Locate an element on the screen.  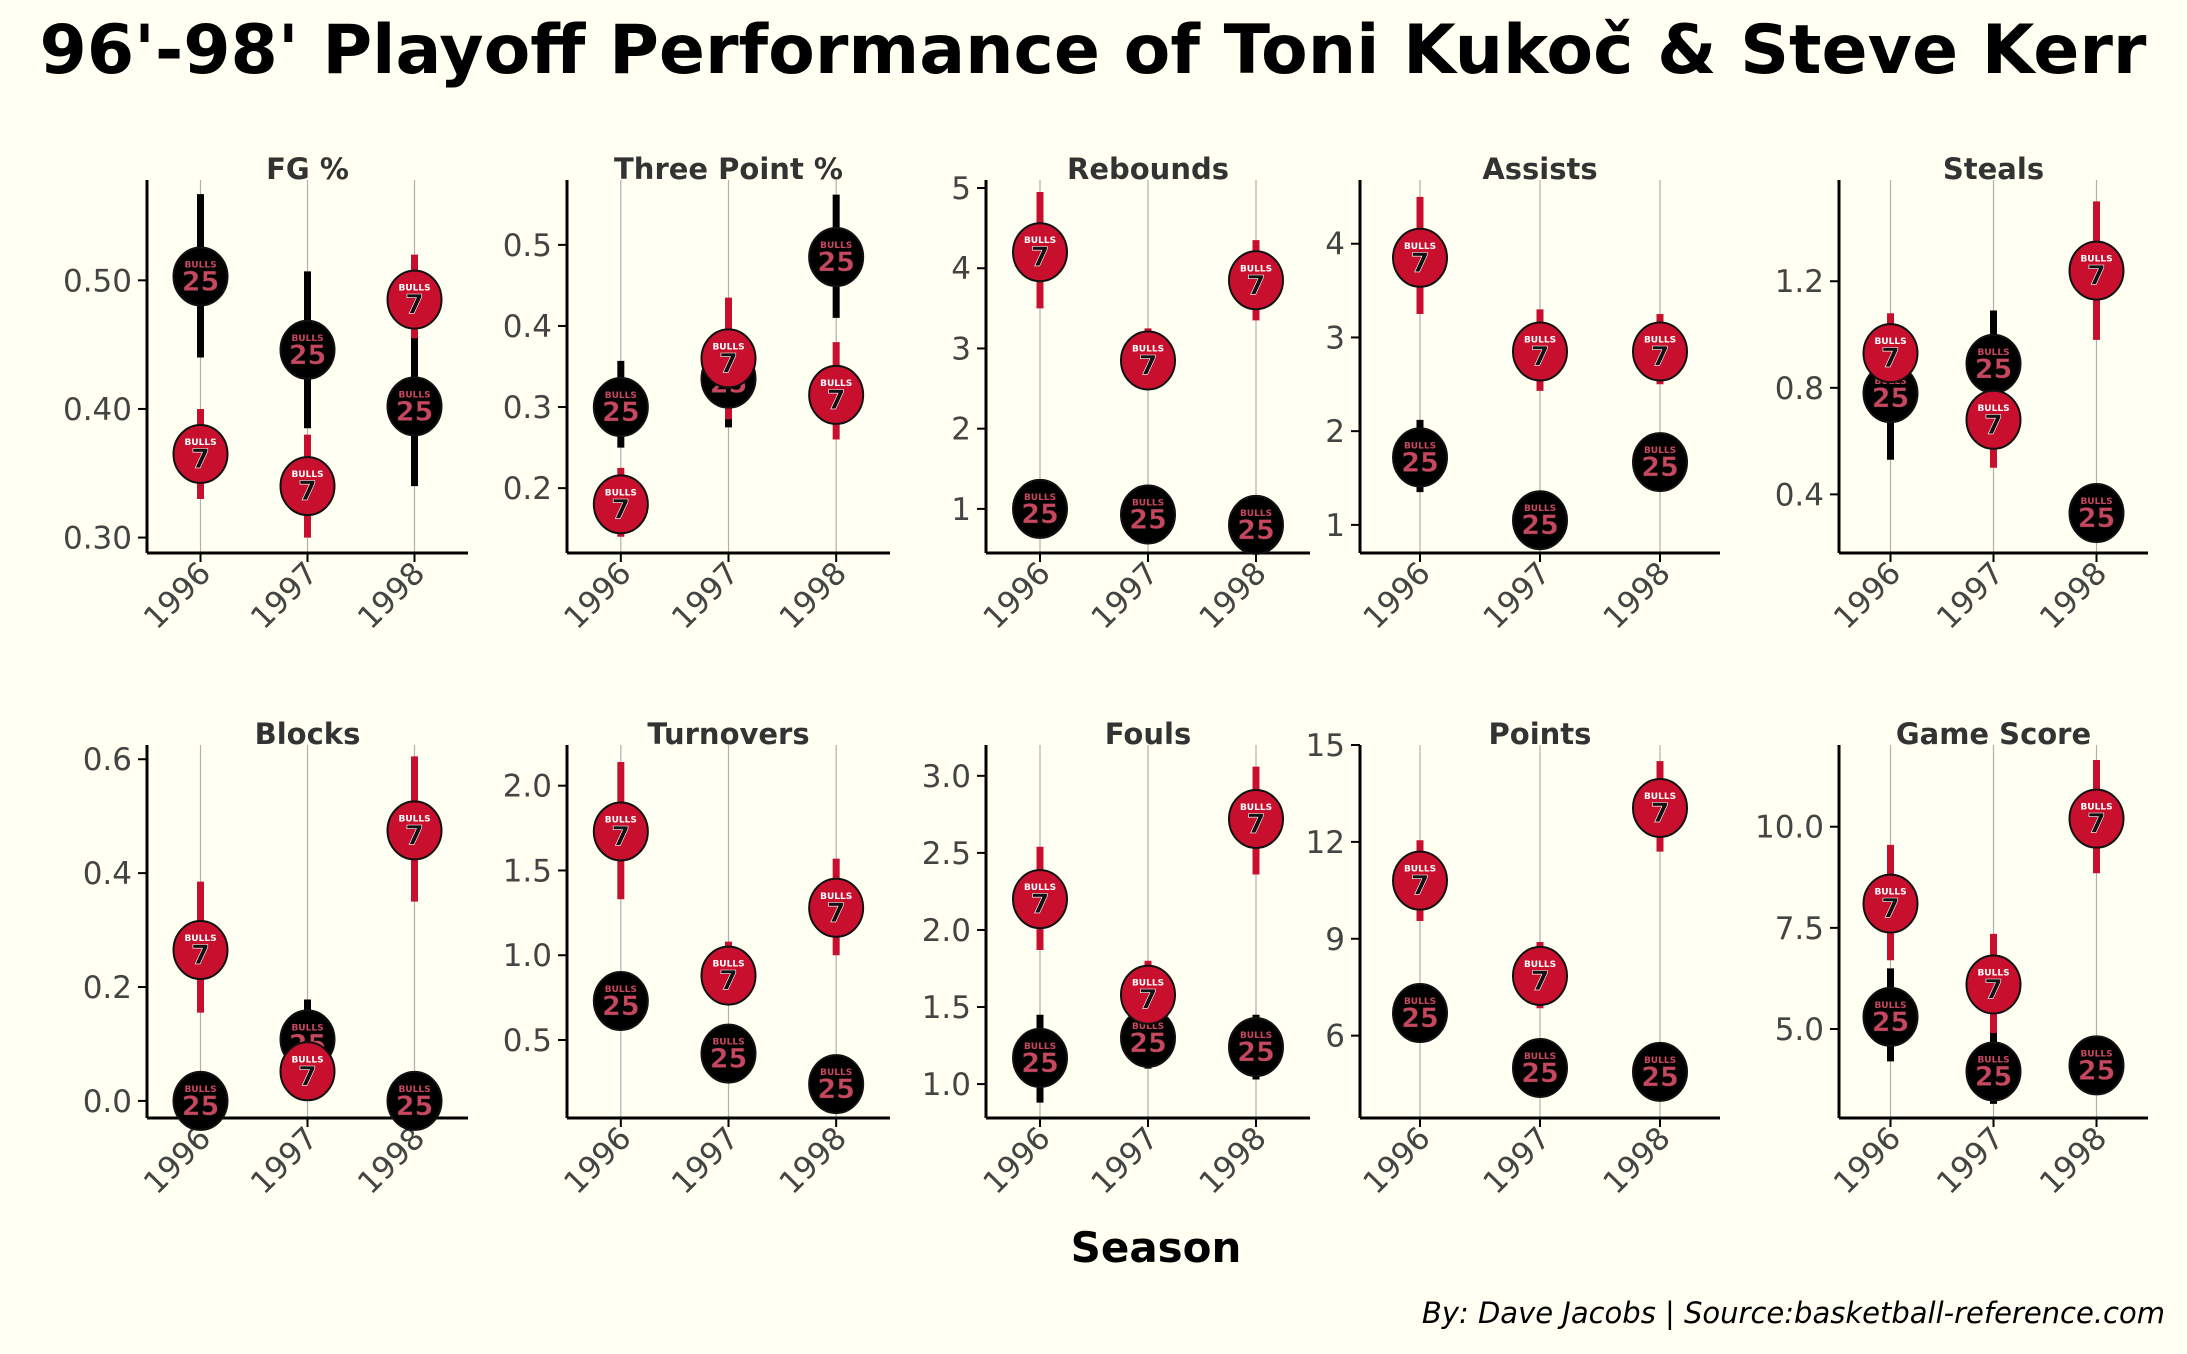
y-tick-label: 3 is located at coordinates (1335, 338).